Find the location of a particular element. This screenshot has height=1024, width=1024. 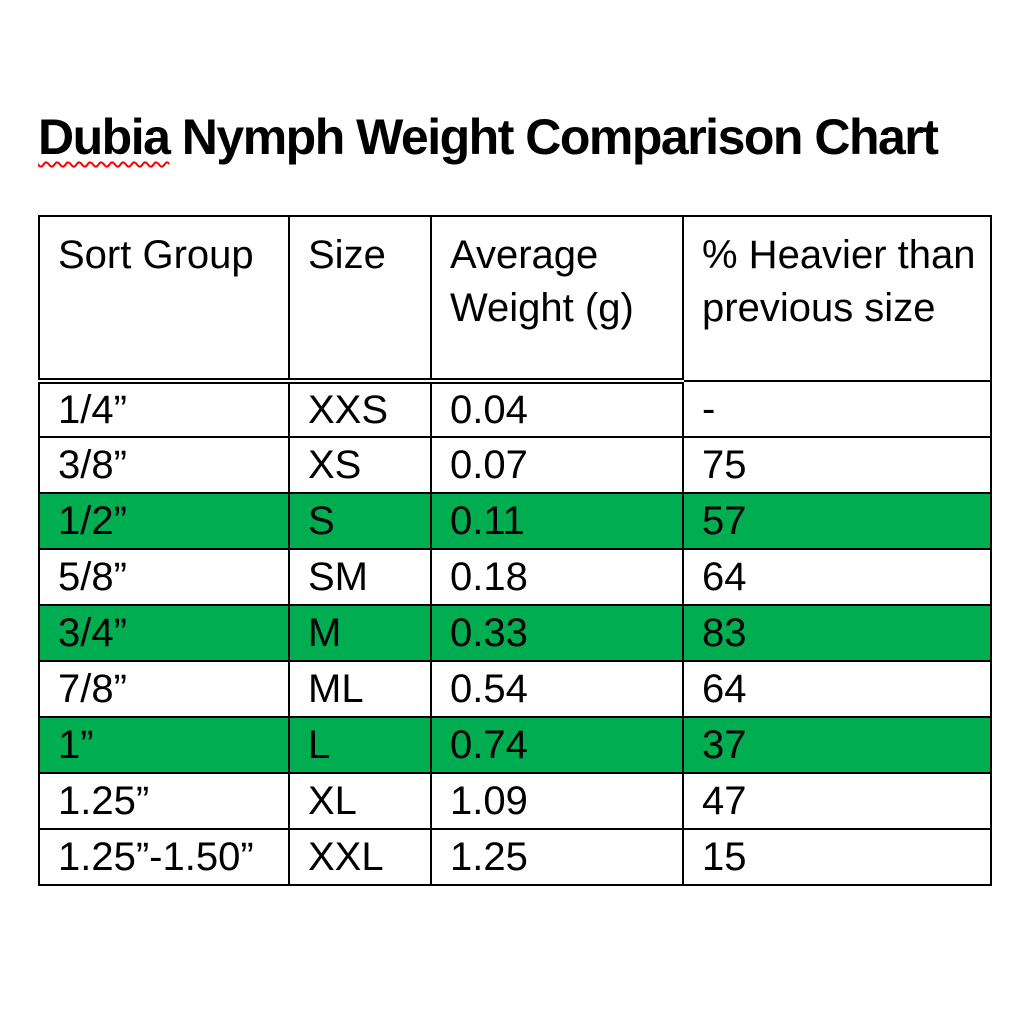

page-title: Dubia Nymph Weight Comparison Chart is located at coordinates (488, 137).